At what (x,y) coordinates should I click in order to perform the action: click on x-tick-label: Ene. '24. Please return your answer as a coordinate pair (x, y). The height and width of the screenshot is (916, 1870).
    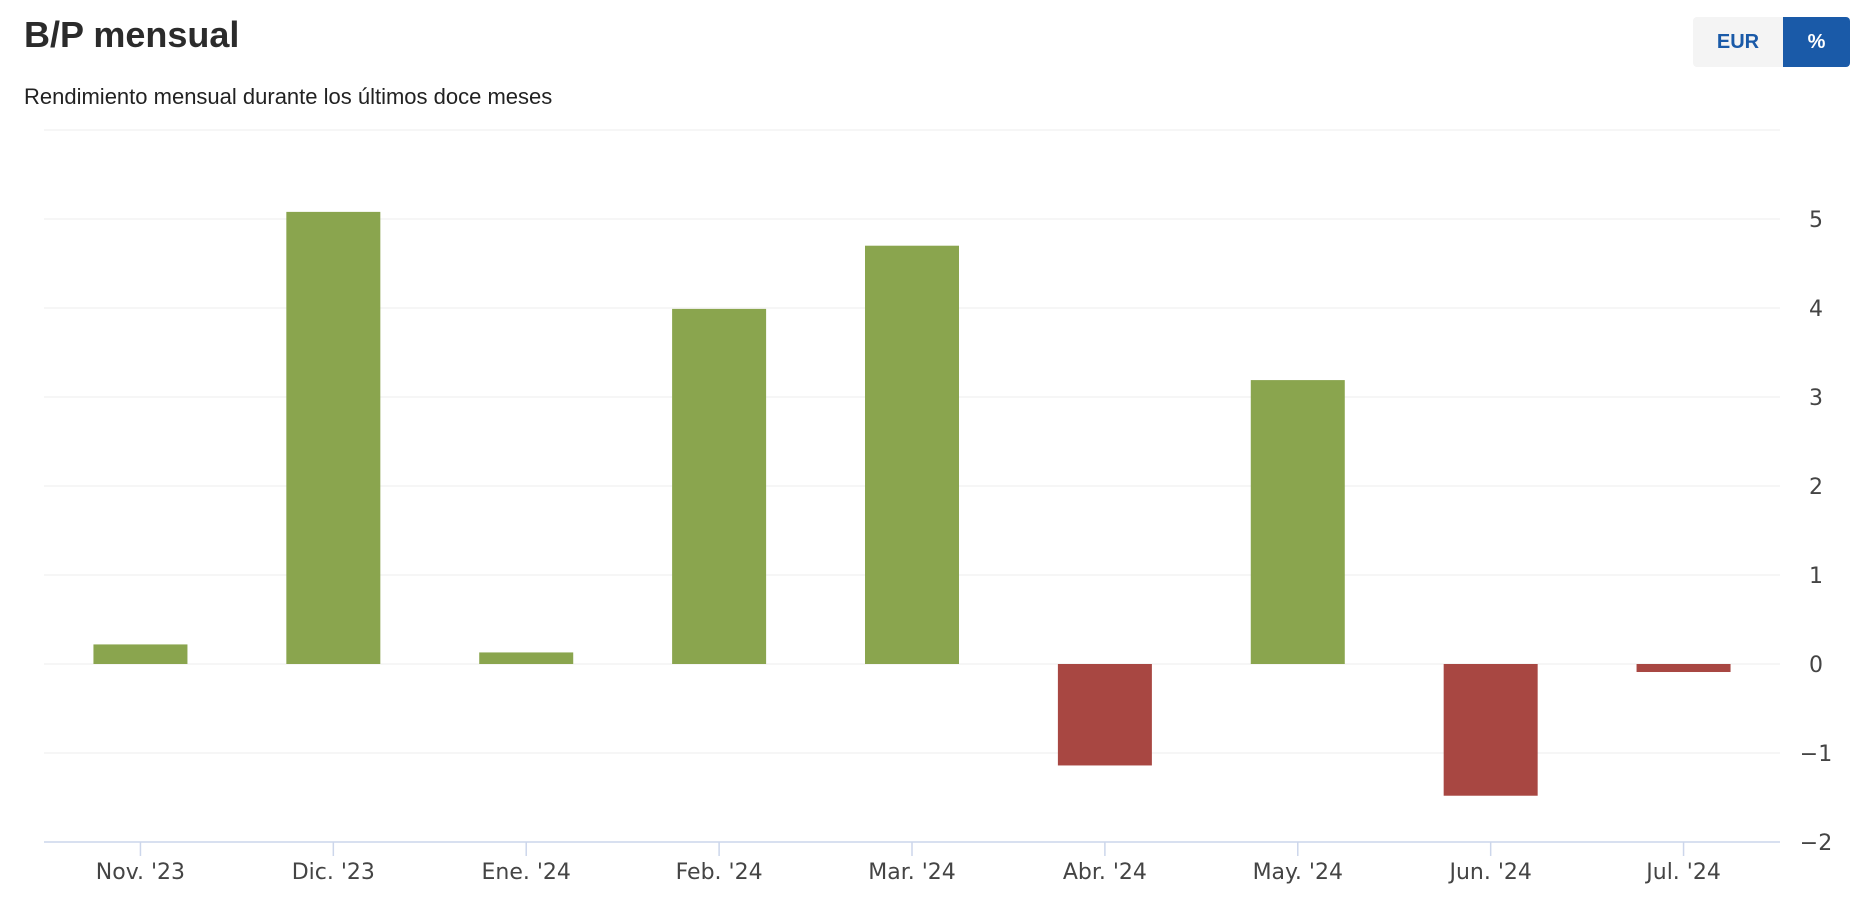
    Looking at the image, I should click on (526, 872).